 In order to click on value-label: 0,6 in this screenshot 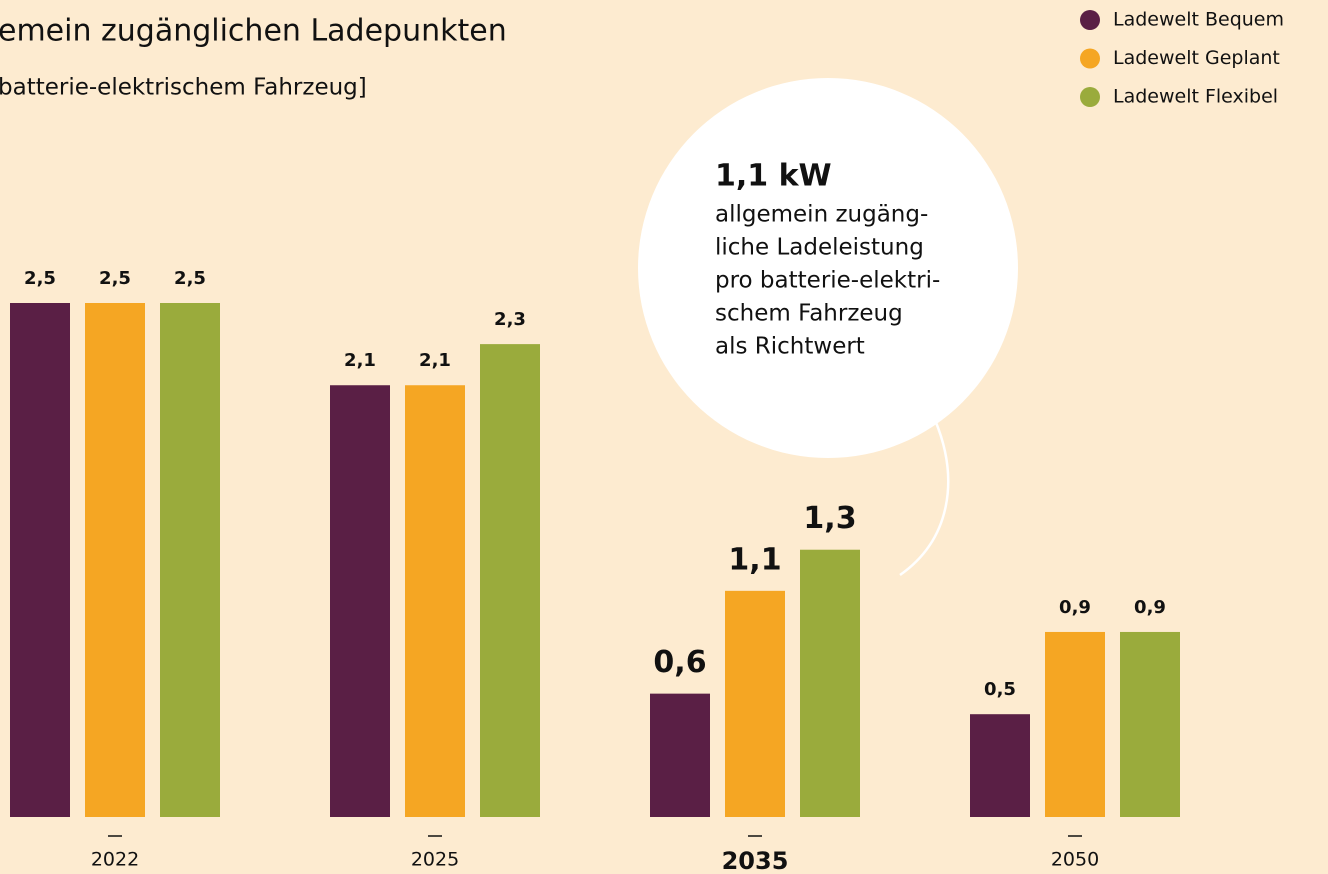, I will do `click(679, 662)`.